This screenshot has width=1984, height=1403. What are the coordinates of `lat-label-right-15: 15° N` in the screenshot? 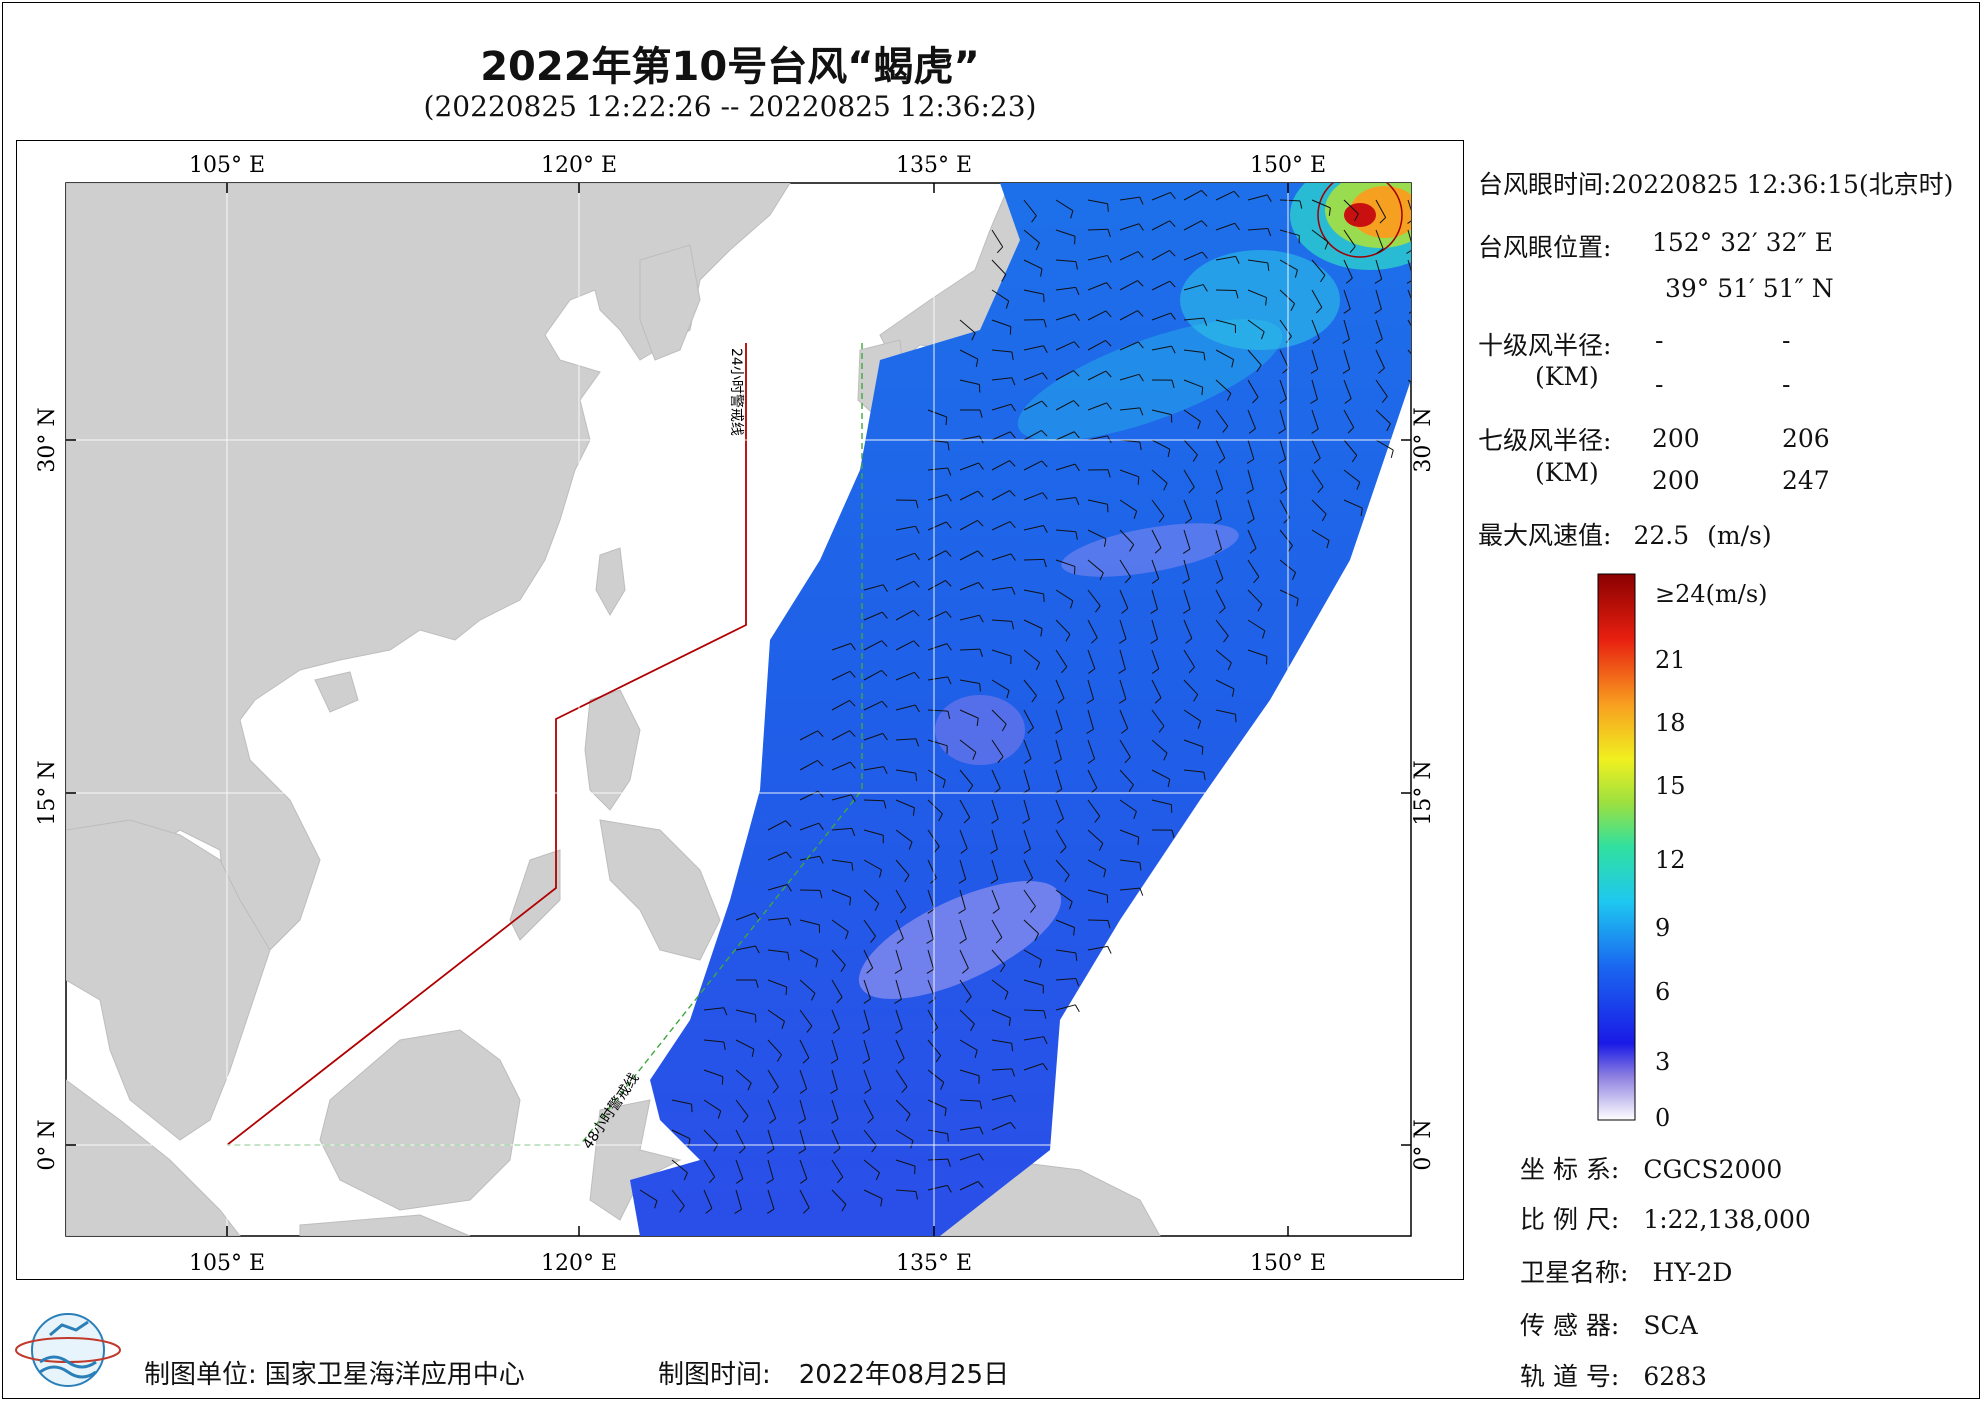 It's located at (1423, 792).